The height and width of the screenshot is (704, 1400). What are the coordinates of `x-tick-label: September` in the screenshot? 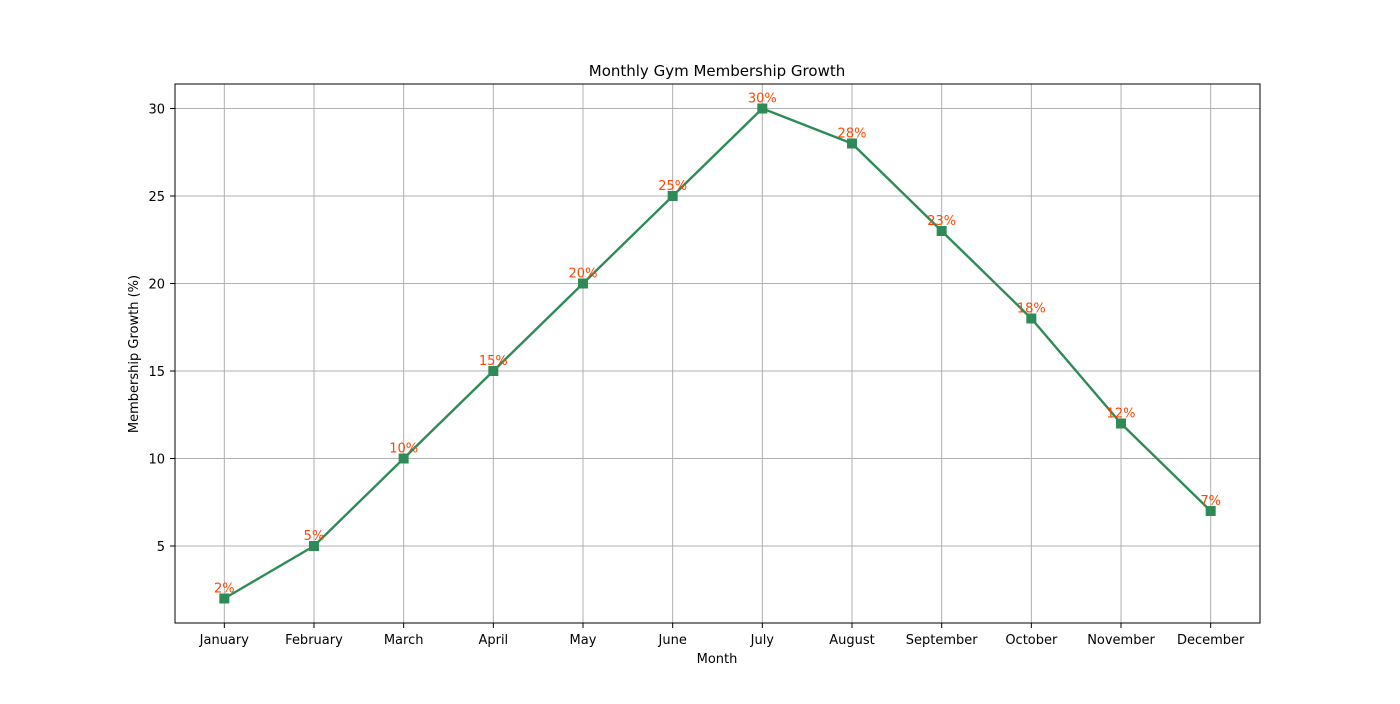 It's located at (942, 640).